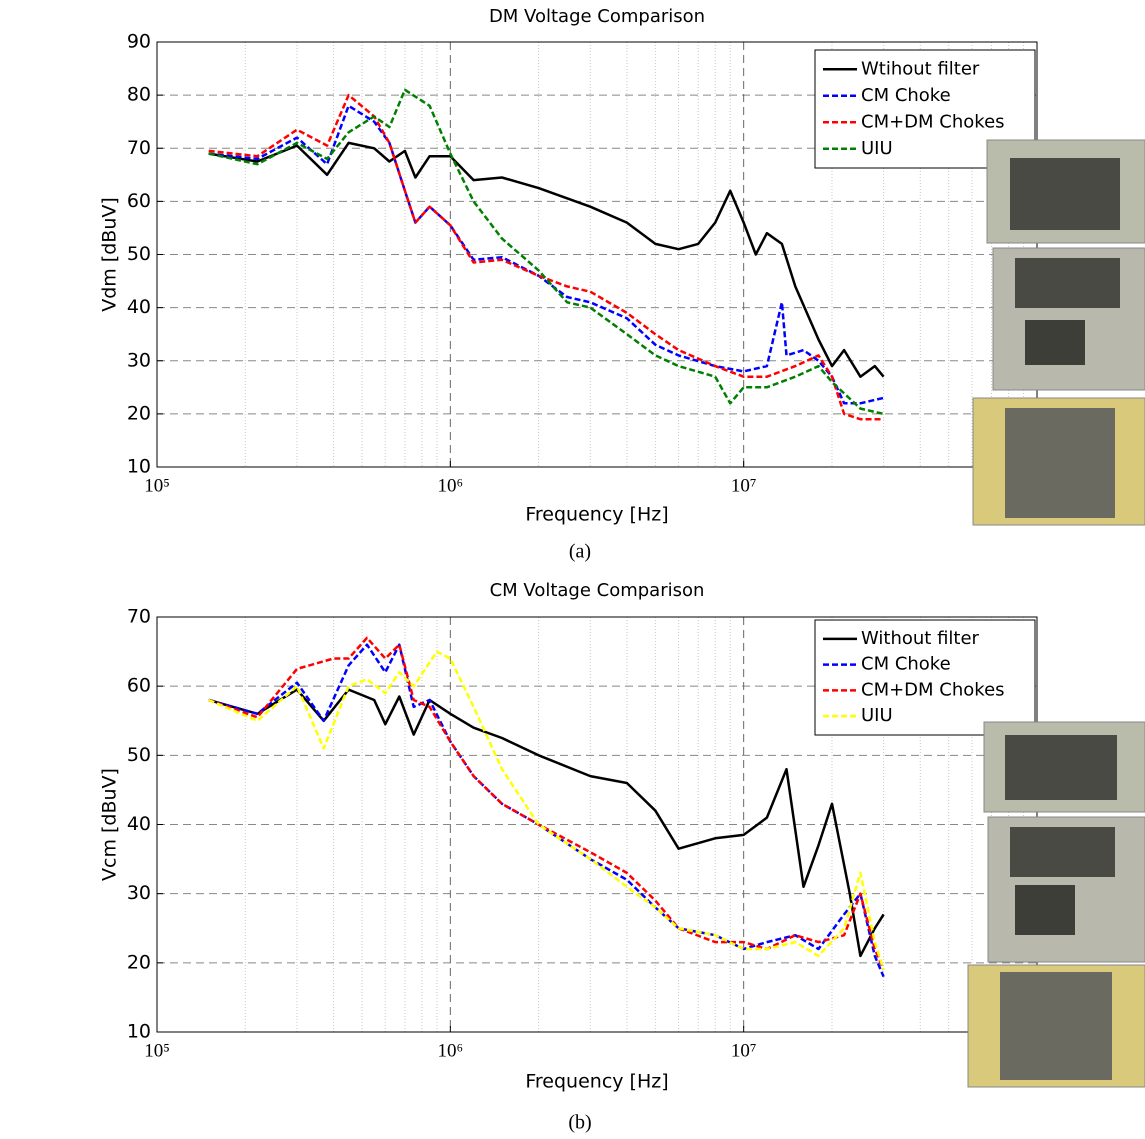  I want to click on y-tick-label: 80, so click(139, 95).